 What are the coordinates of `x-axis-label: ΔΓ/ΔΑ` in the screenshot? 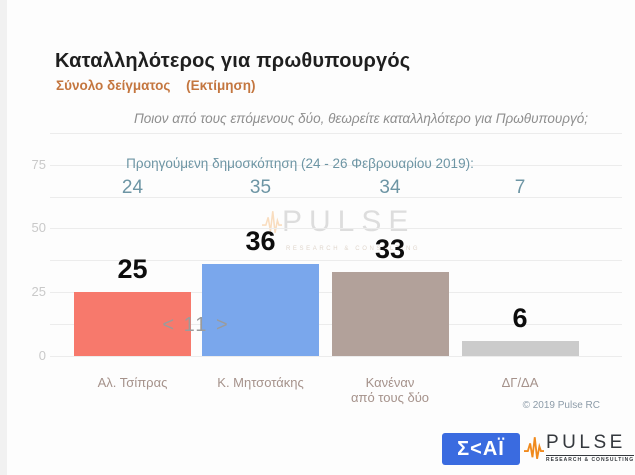 It's located at (520, 383).